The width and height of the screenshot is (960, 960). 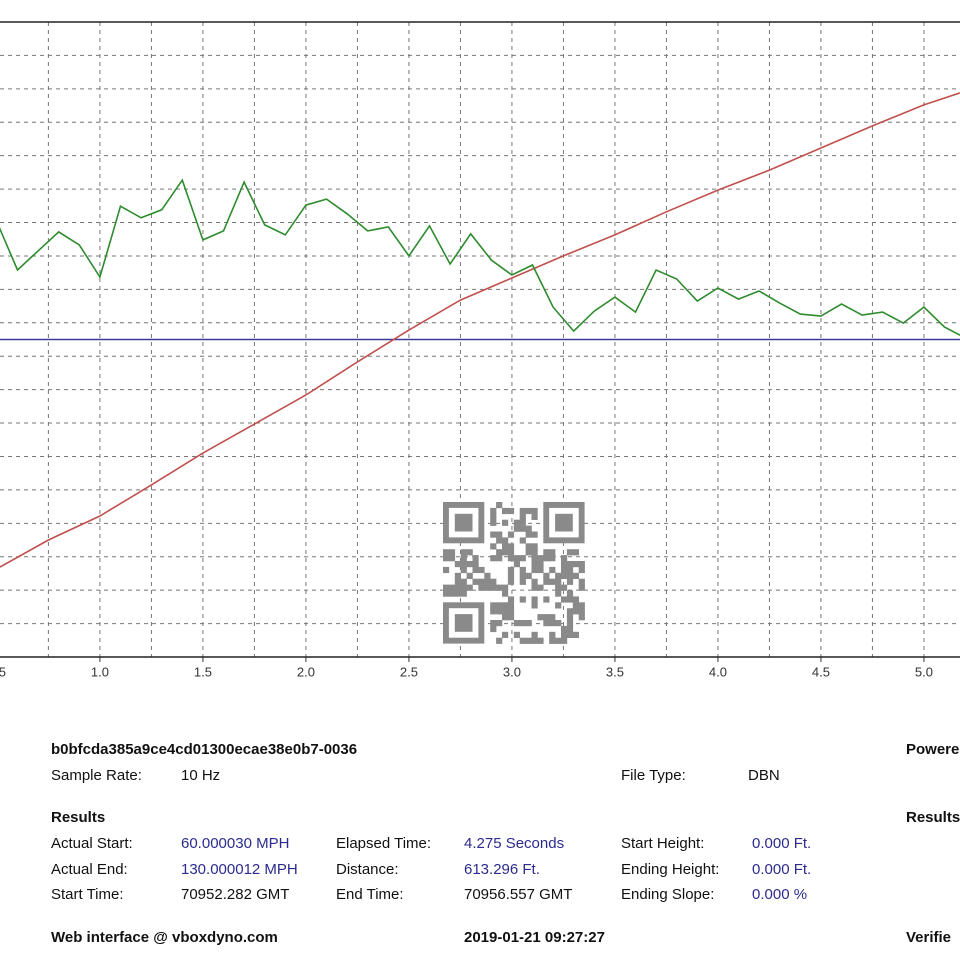 What do you see at coordinates (78, 817) in the screenshot?
I see `section-title: Results` at bounding box center [78, 817].